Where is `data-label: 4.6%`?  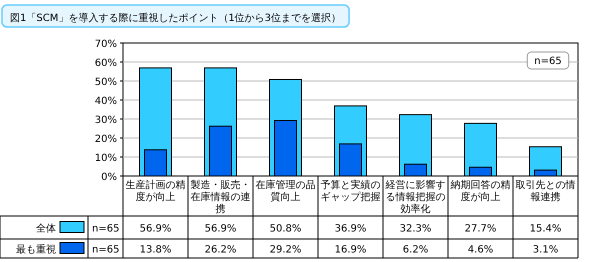
data-label: 4.6% is located at coordinates (481, 250).